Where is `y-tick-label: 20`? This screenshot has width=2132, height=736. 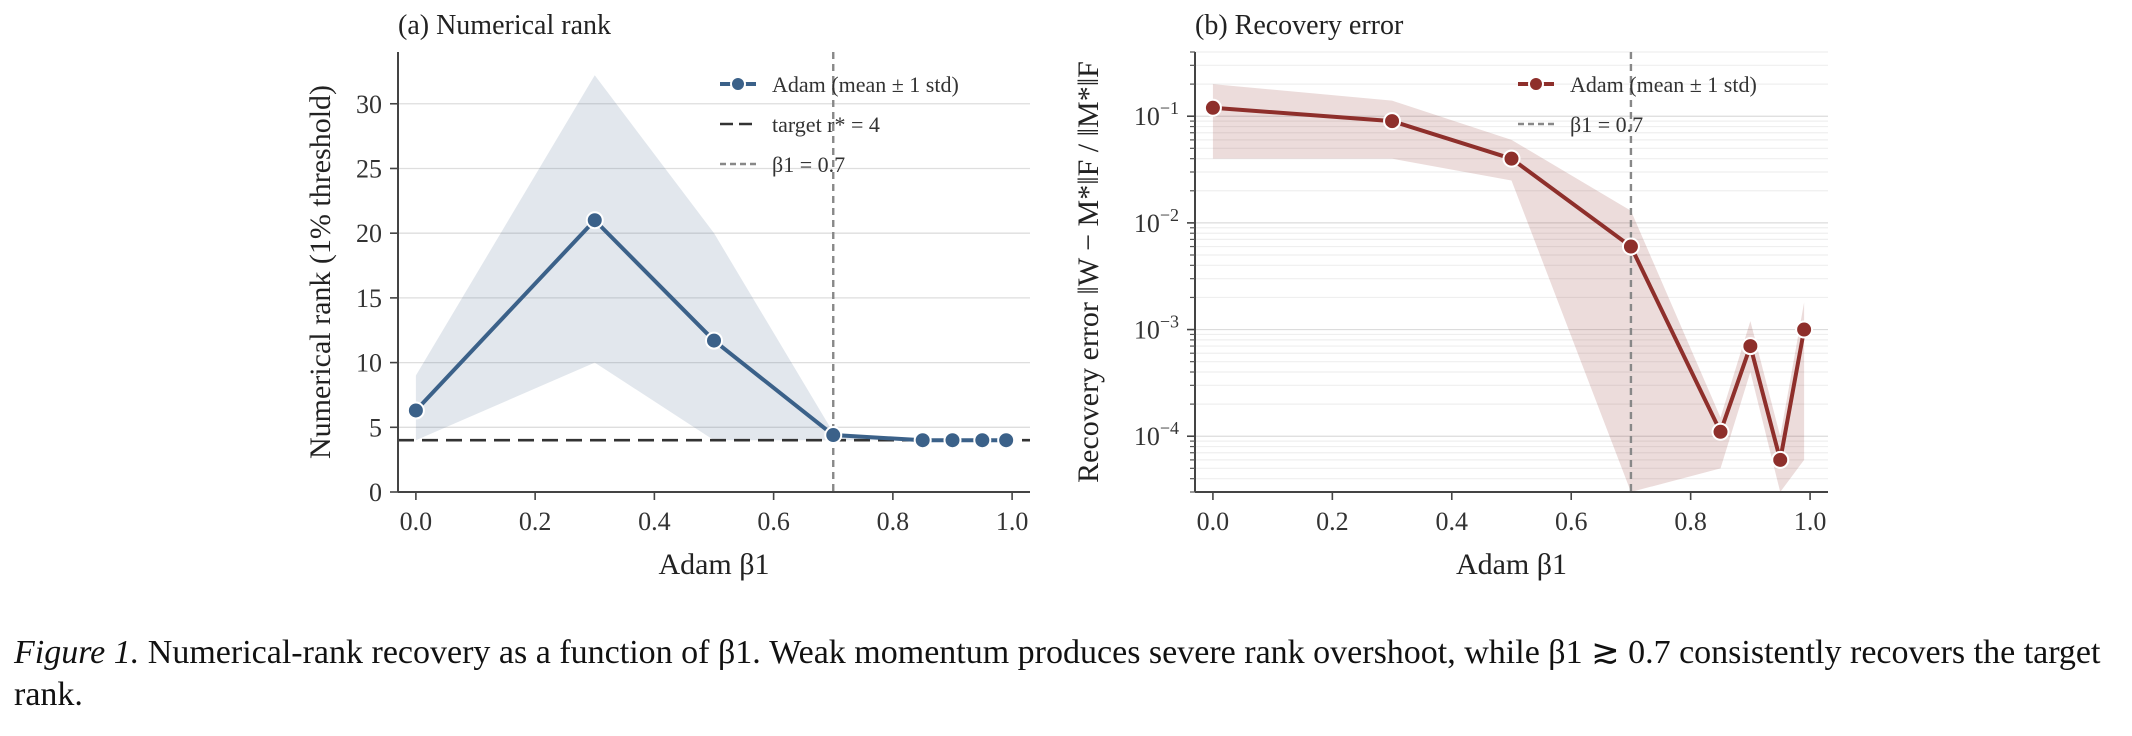 y-tick-label: 20 is located at coordinates (369, 233).